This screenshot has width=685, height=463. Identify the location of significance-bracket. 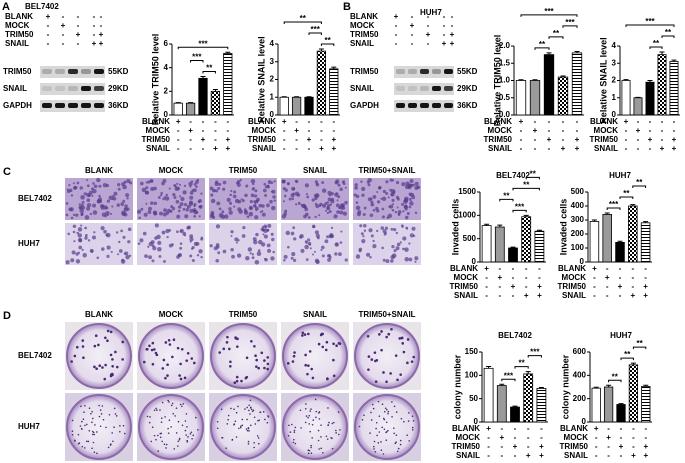
(613, 208).